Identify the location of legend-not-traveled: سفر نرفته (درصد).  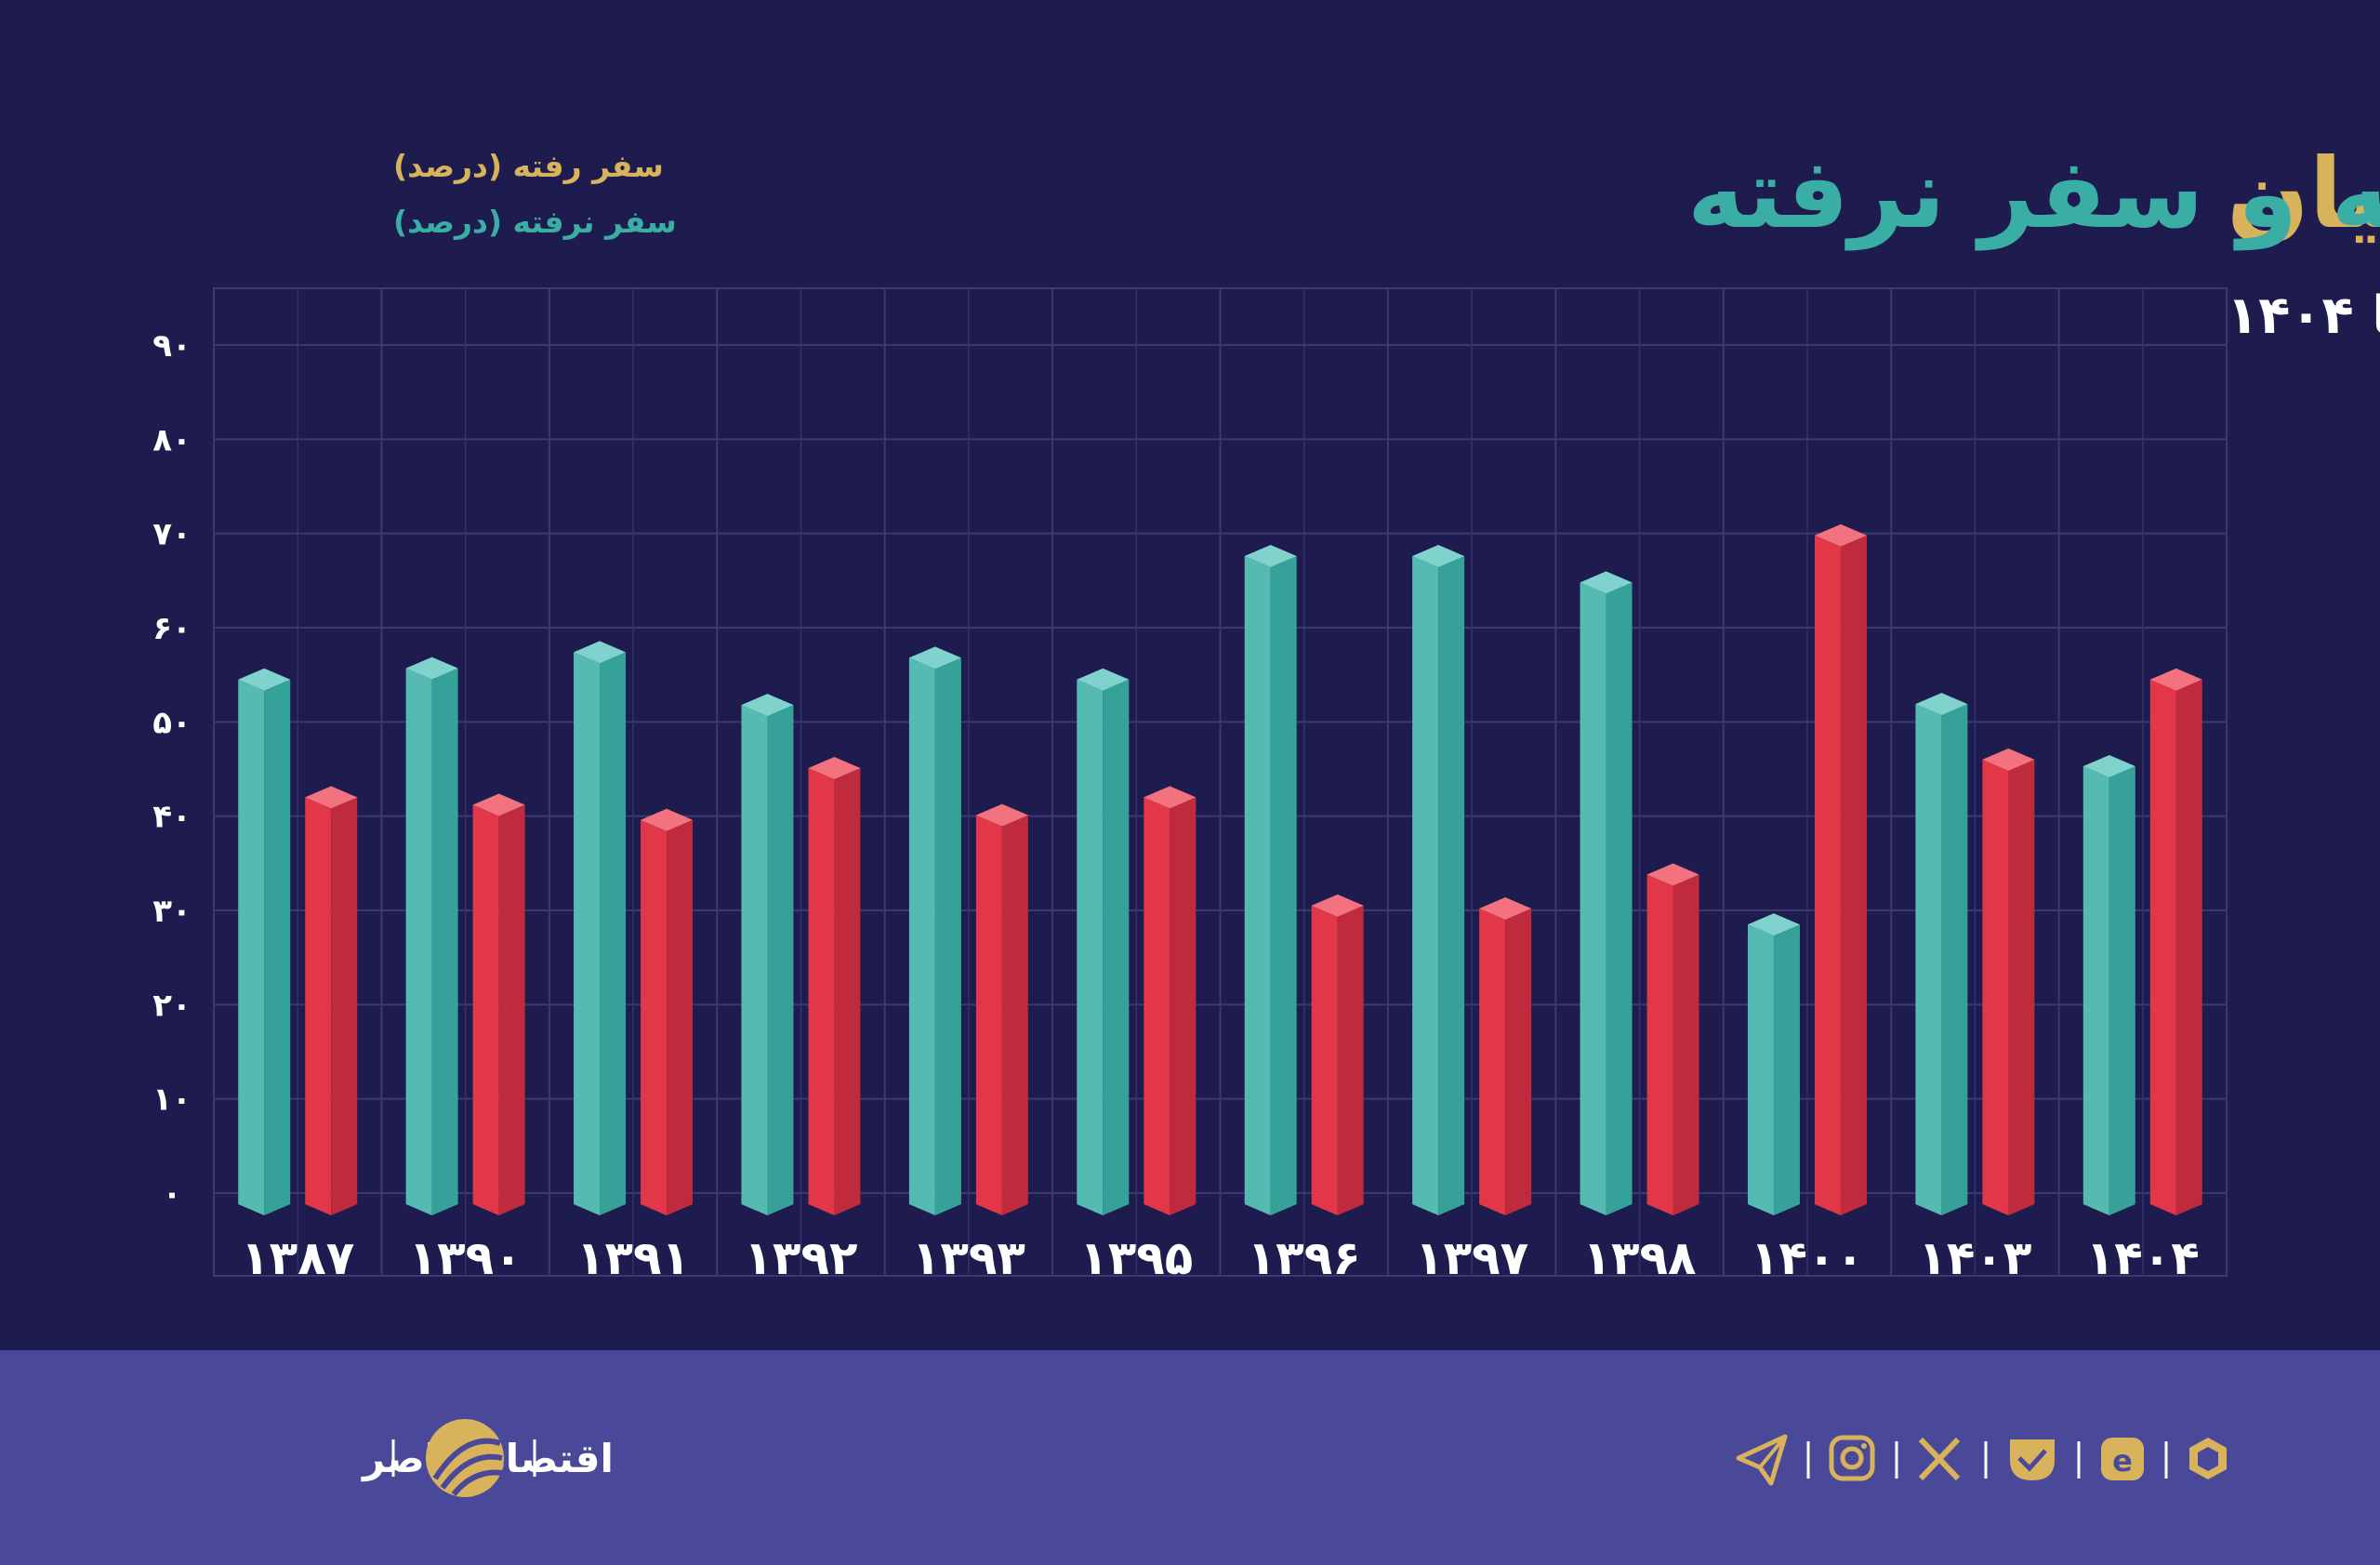
(535, 222).